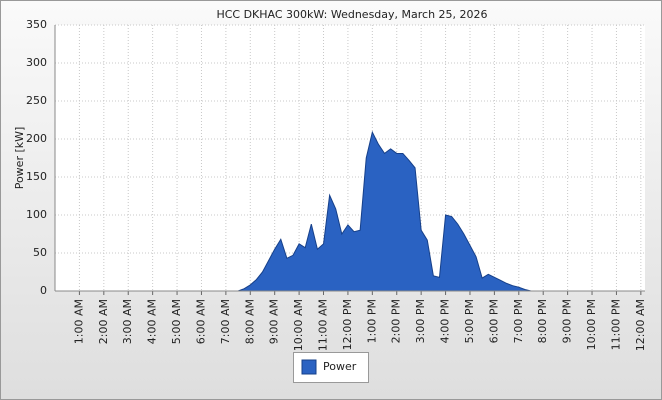  I want to click on x-tick-label: 10:00 PM, so click(591, 324).